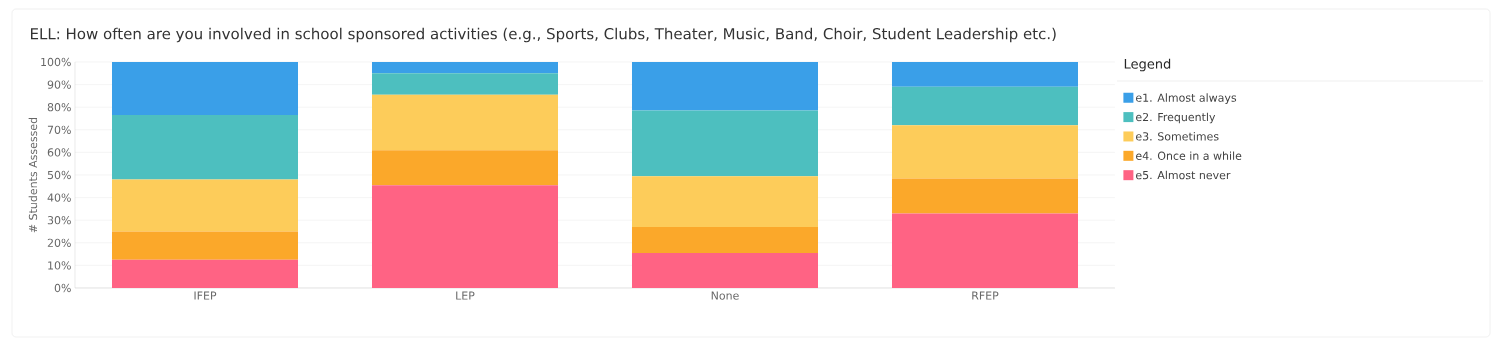 The image size is (1504, 340). I want to click on y-tick-label: 20%, so click(59, 242).